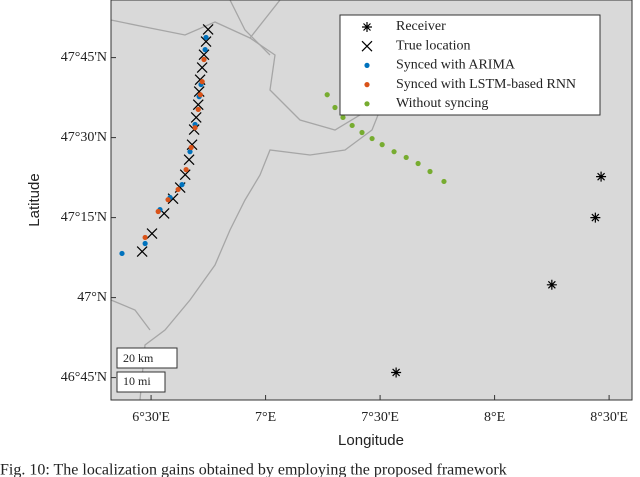 The width and height of the screenshot is (640, 477). I want to click on legend-label: True location, so click(433, 45).